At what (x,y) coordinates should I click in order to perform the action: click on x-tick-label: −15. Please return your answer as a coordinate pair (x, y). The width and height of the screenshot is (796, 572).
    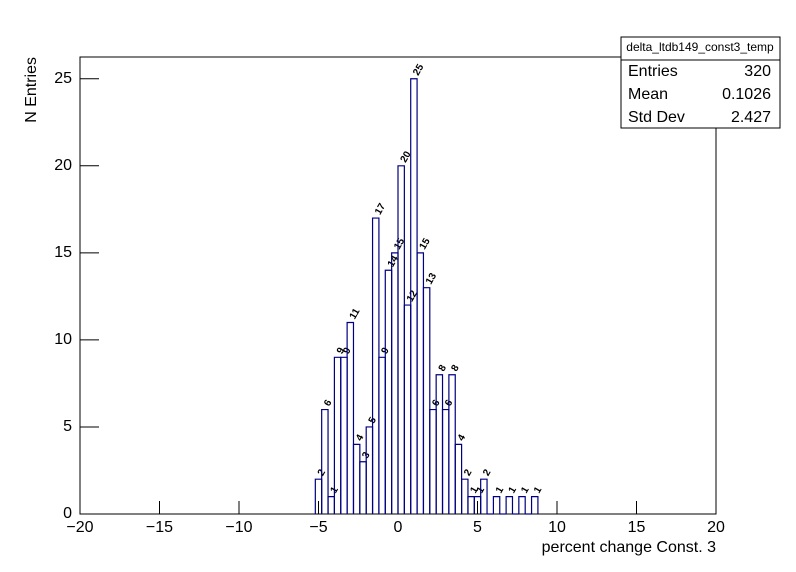
    Looking at the image, I should click on (159, 527).